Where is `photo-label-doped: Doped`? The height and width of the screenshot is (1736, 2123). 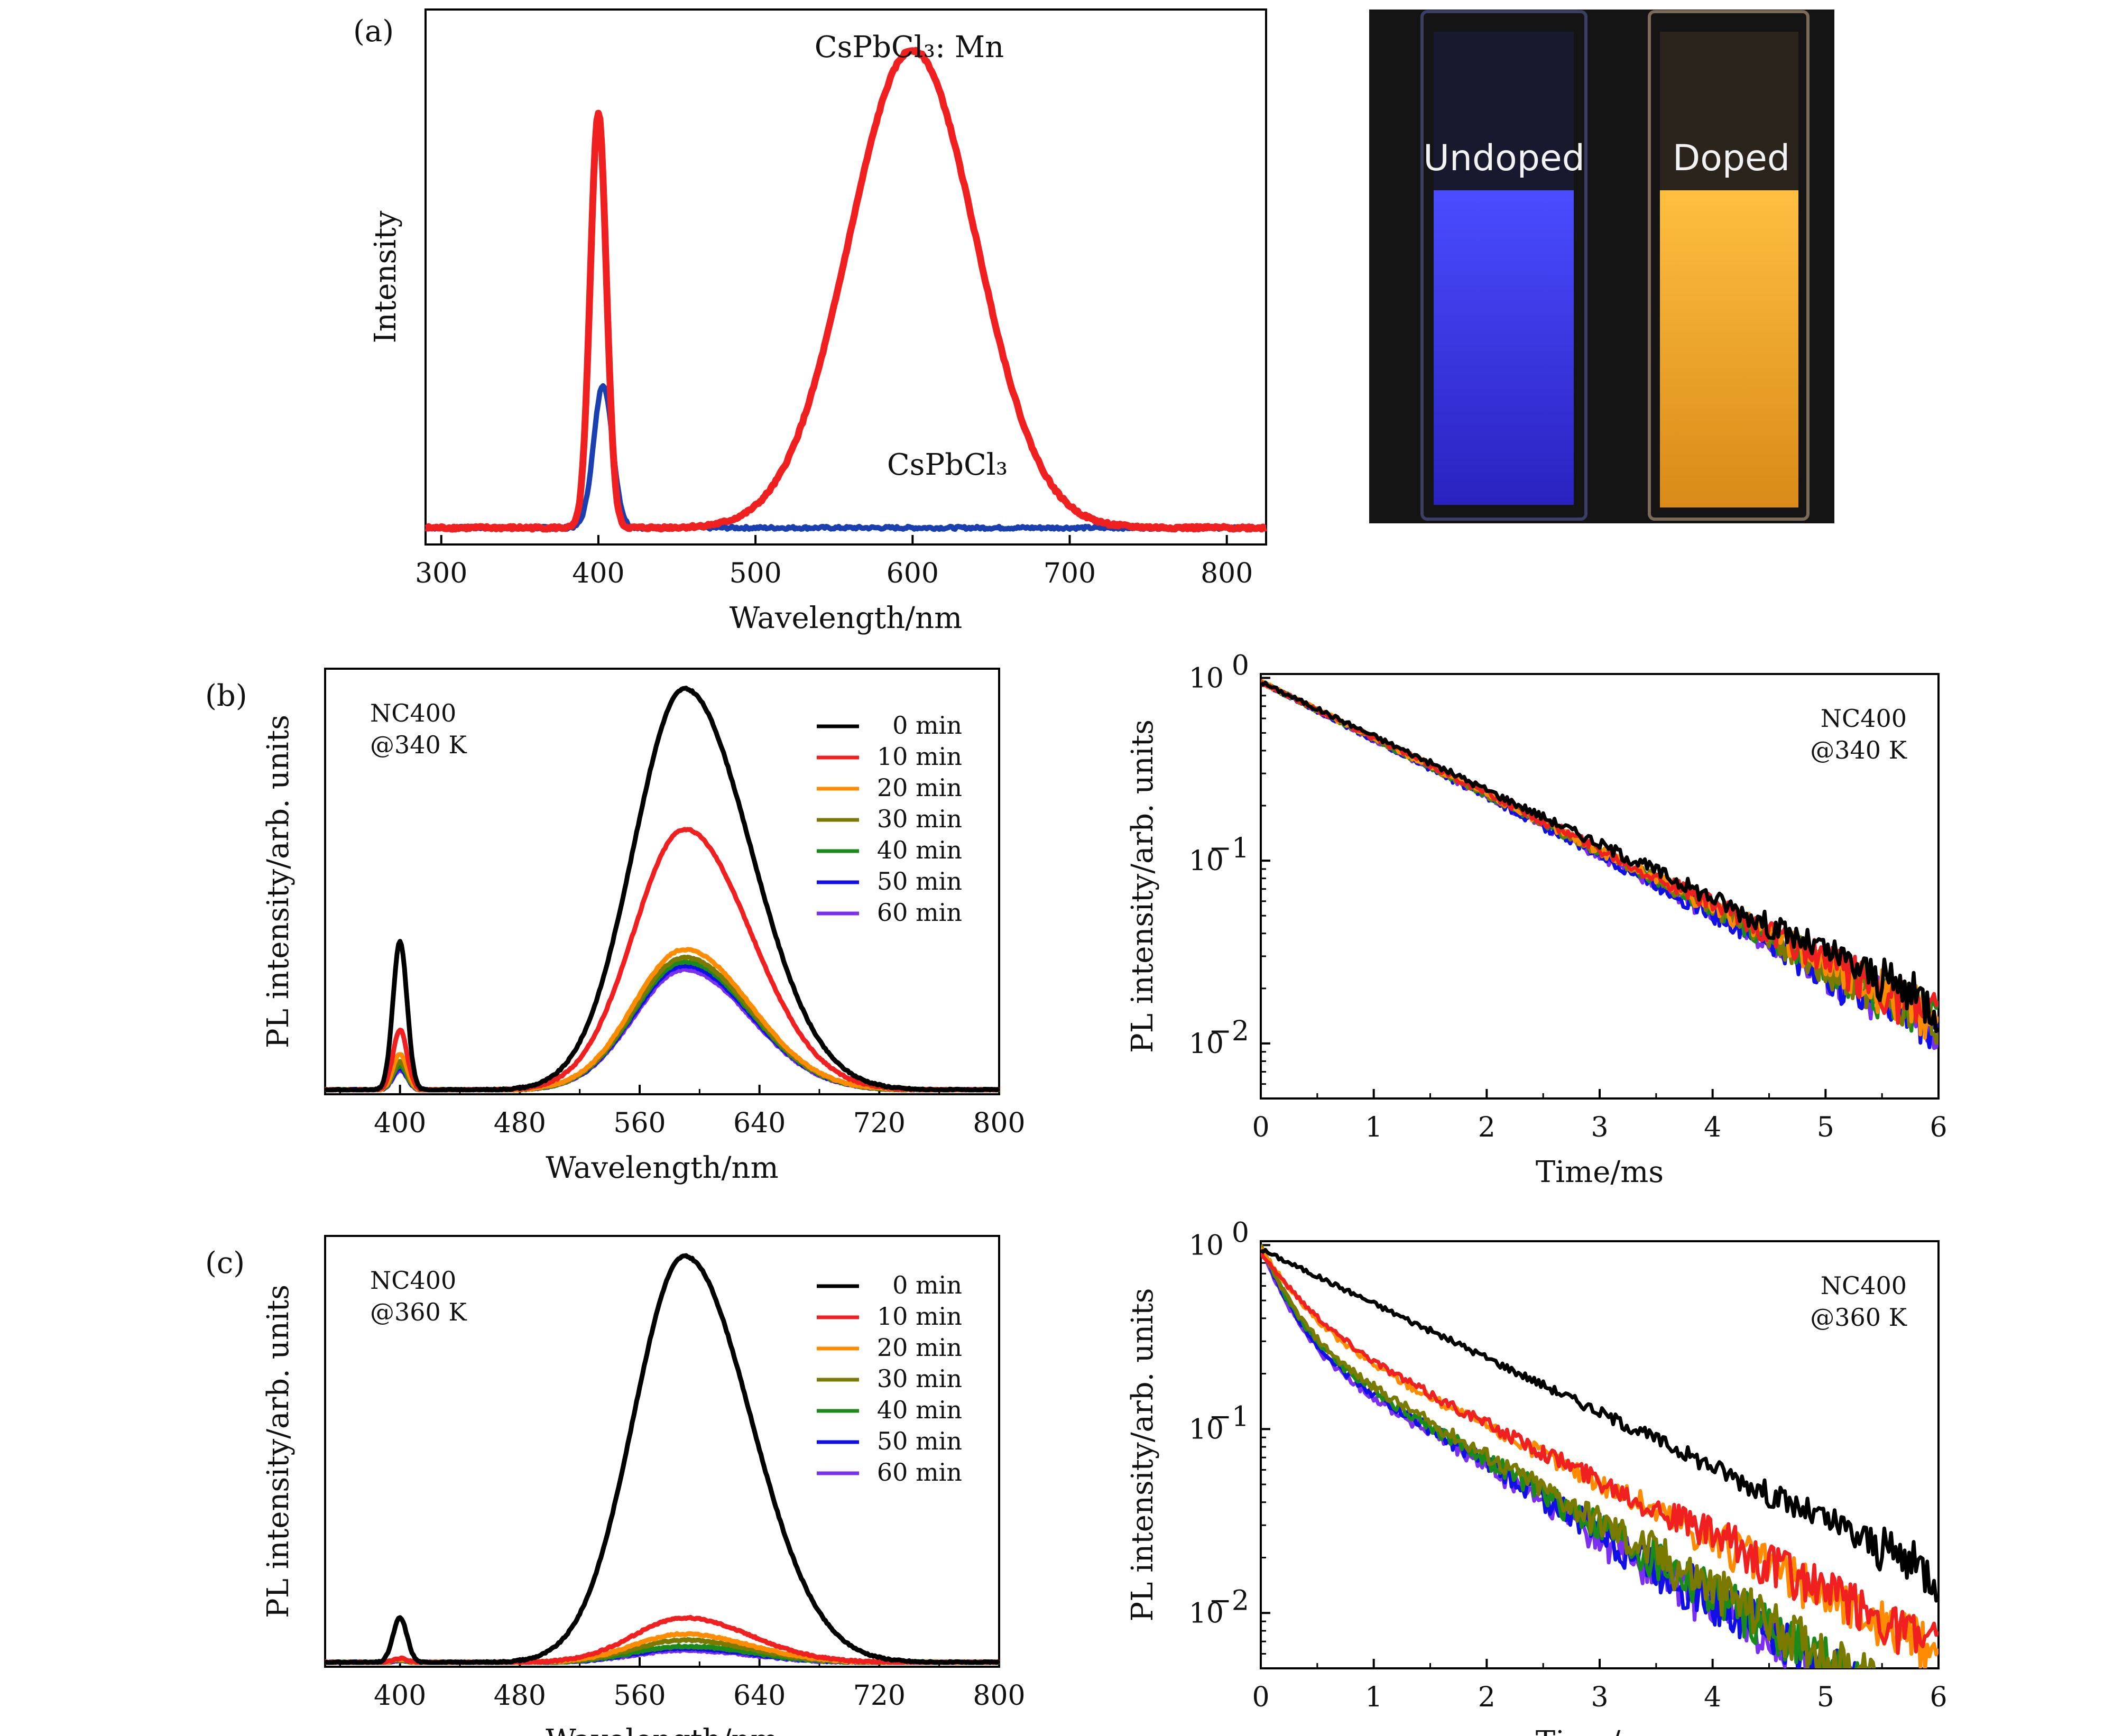 photo-label-doped: Doped is located at coordinates (1731, 158).